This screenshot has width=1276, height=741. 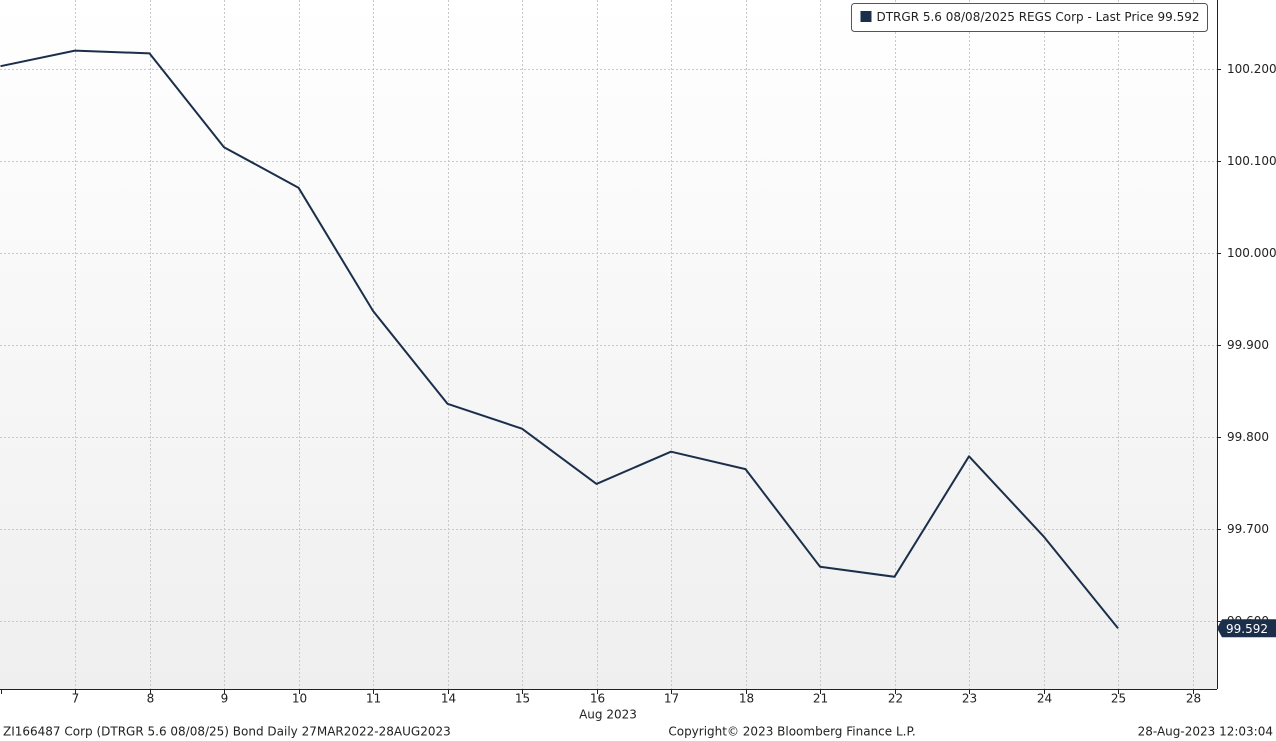 What do you see at coordinates (1205, 732) in the screenshot?
I see `footer-right: 28-Aug-2023 12:03:04` at bounding box center [1205, 732].